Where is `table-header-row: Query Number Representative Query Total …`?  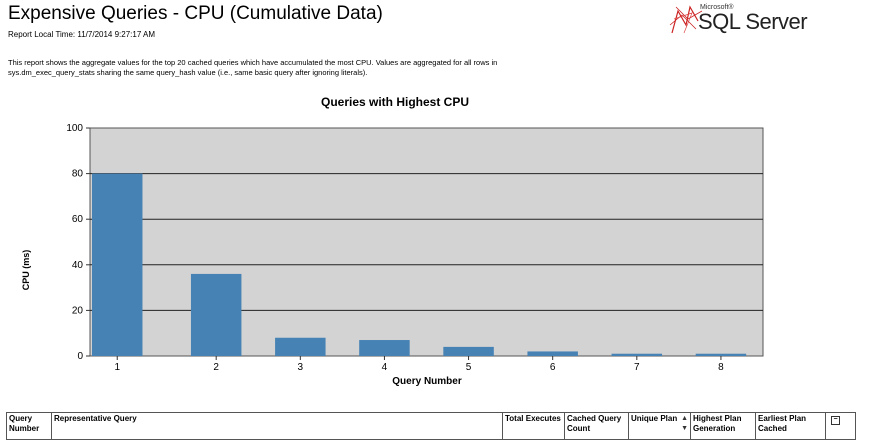 table-header-row: Query Number Representative Query Total … is located at coordinates (431, 426).